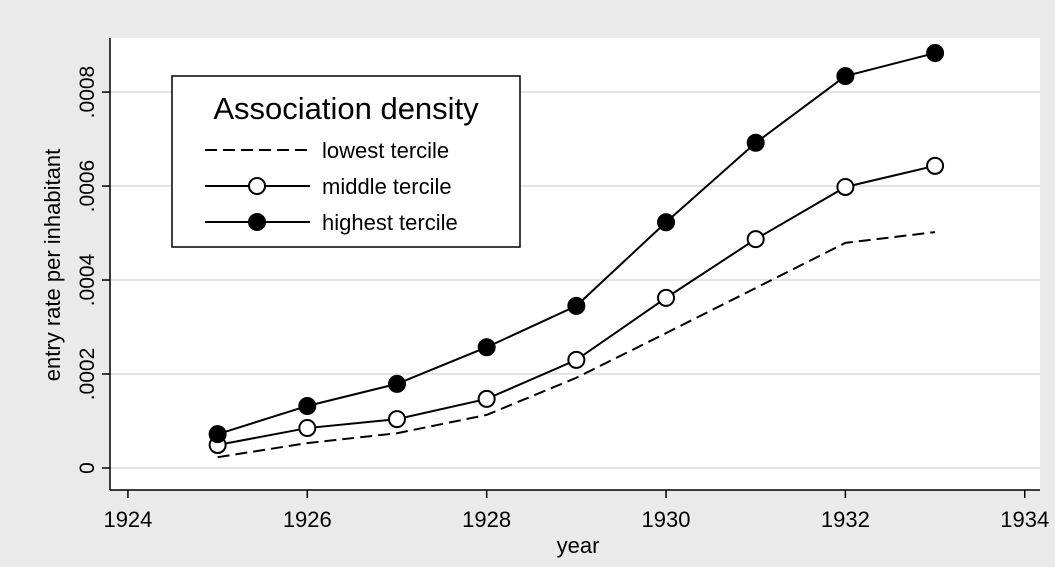  I want to click on x-tick-label: 1926, so click(307, 519).